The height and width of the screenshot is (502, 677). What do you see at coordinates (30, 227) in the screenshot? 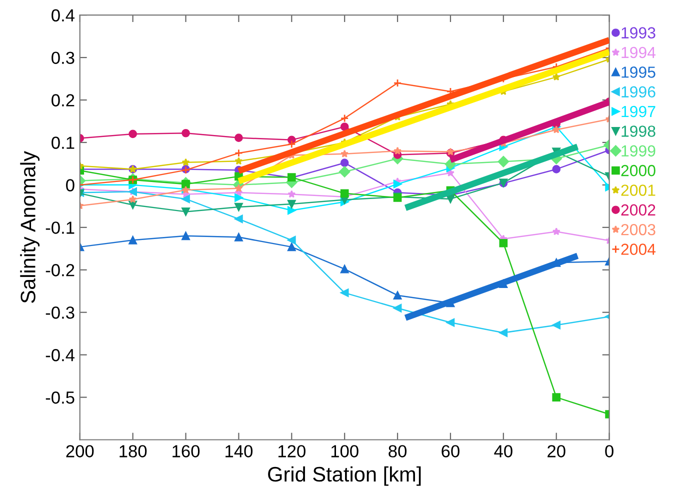
I see `y-axis-title: Salinity Anomaly` at bounding box center [30, 227].